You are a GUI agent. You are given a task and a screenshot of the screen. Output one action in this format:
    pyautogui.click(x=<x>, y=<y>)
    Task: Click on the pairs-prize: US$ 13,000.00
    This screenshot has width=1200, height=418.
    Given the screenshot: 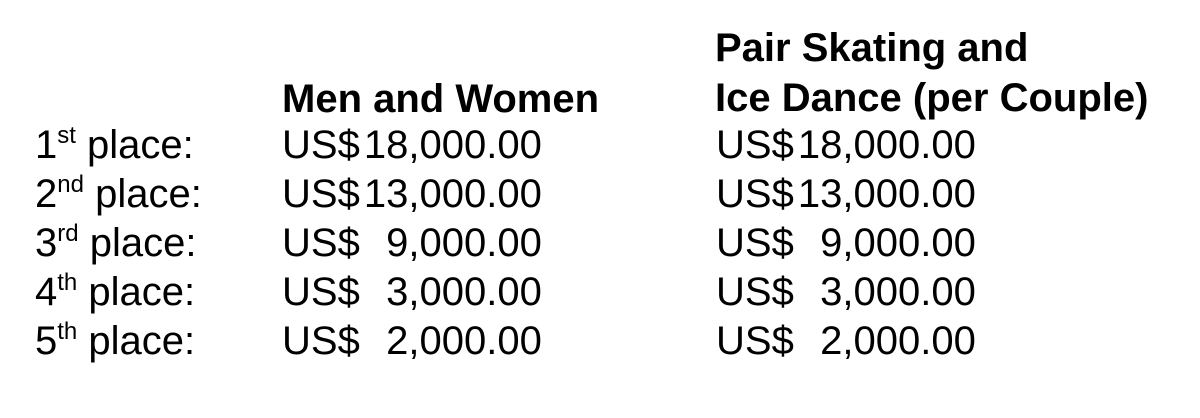 What is the action you would take?
    pyautogui.click(x=846, y=194)
    